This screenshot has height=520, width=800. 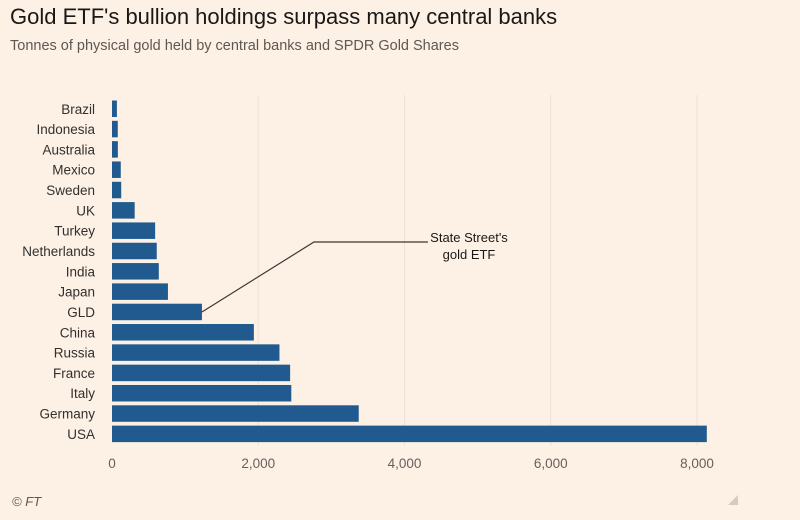 What do you see at coordinates (74, 373) in the screenshot?
I see `category-label: France` at bounding box center [74, 373].